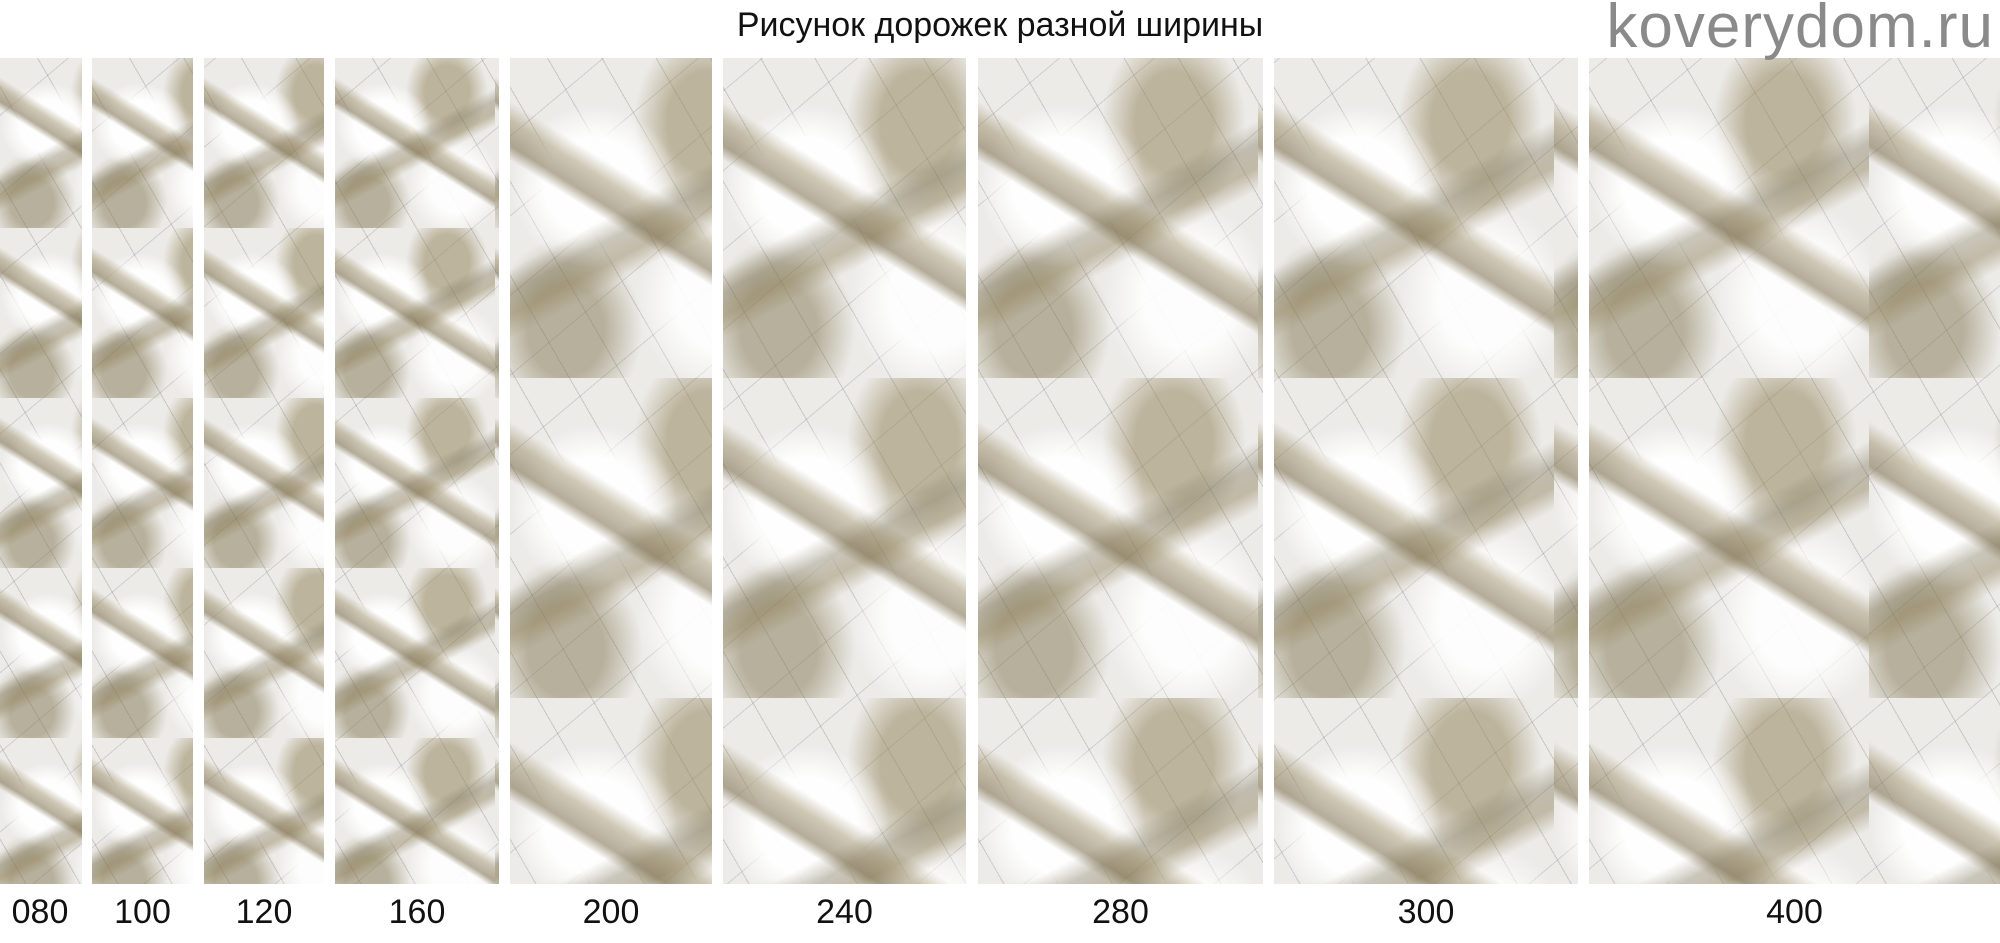  What do you see at coordinates (611, 912) in the screenshot?
I see `width-label-200: 200` at bounding box center [611, 912].